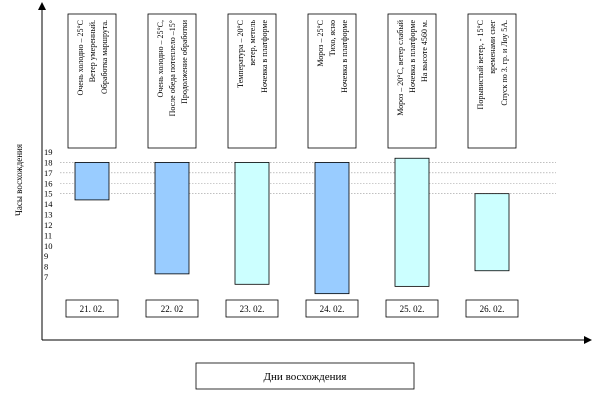 The width and height of the screenshot is (600, 405). I want to click on y-tick-label: 7, so click(46, 277).